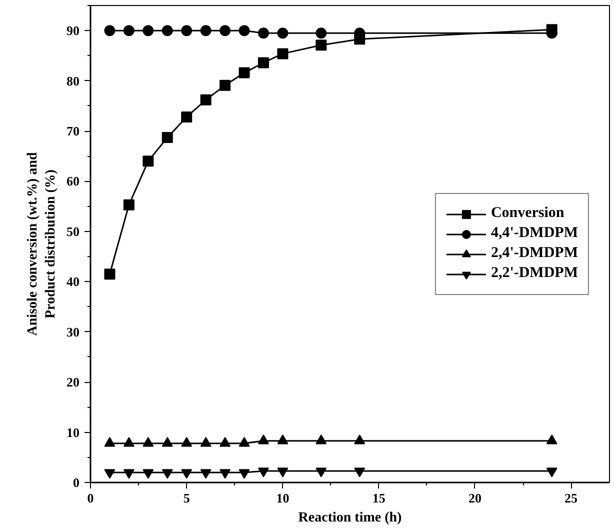  What do you see at coordinates (534, 253) in the screenshot?
I see `legend-label: 2,4'-DMDPM` at bounding box center [534, 253].